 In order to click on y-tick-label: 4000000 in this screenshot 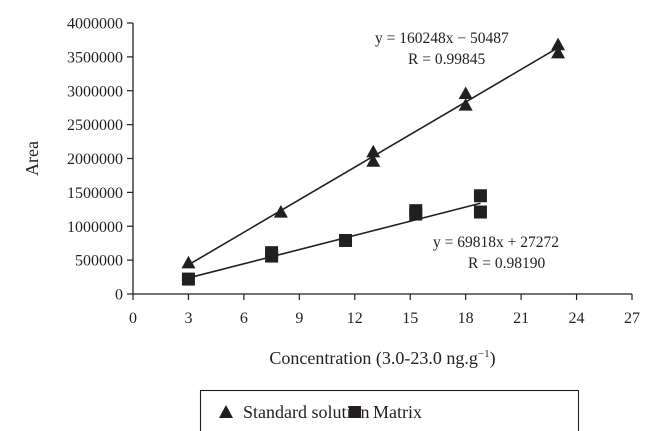, I will do `click(95, 24)`.